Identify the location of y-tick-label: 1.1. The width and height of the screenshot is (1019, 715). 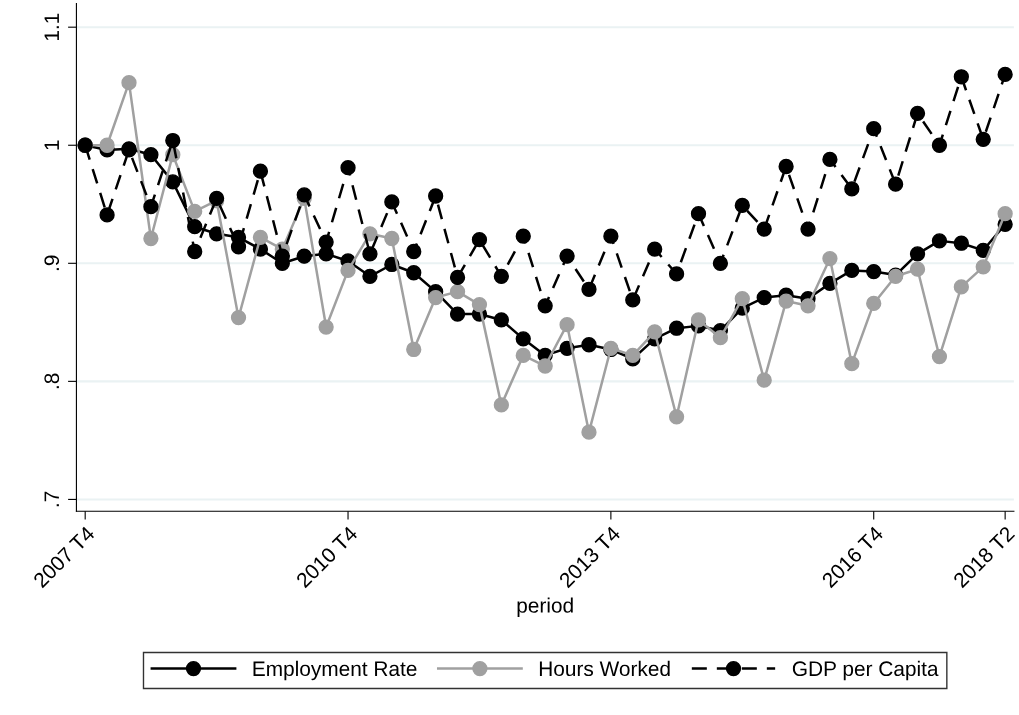
(51, 27).